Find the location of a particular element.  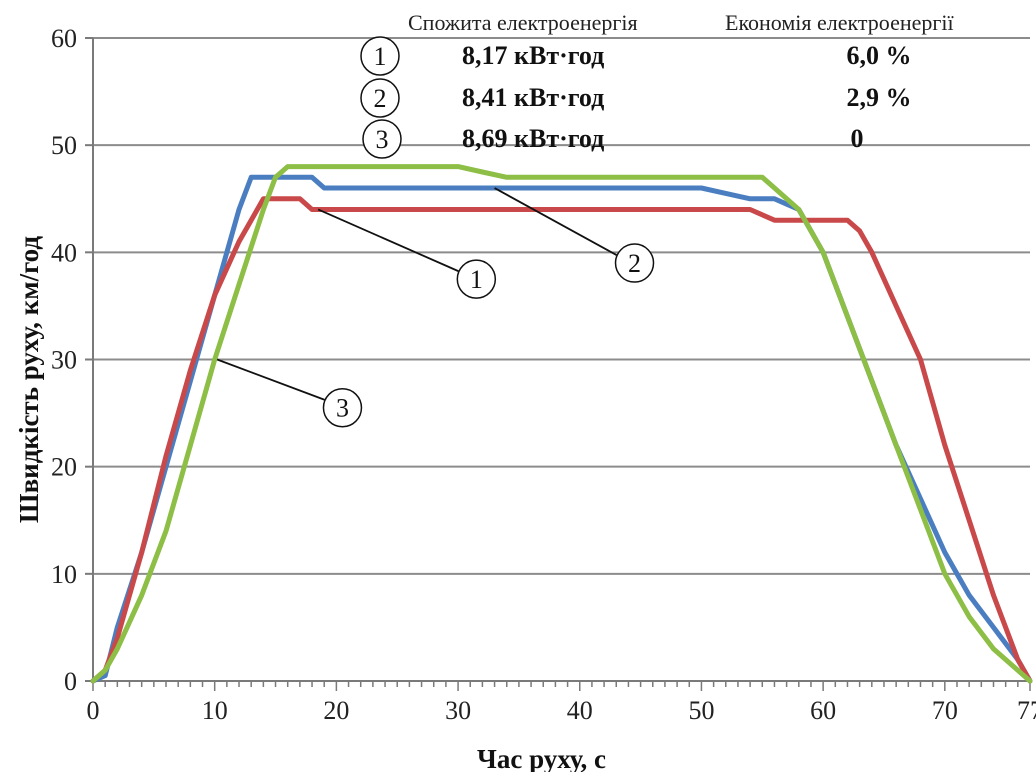

legend-consumed-value: 8,41 кВт·год is located at coordinates (533, 97).